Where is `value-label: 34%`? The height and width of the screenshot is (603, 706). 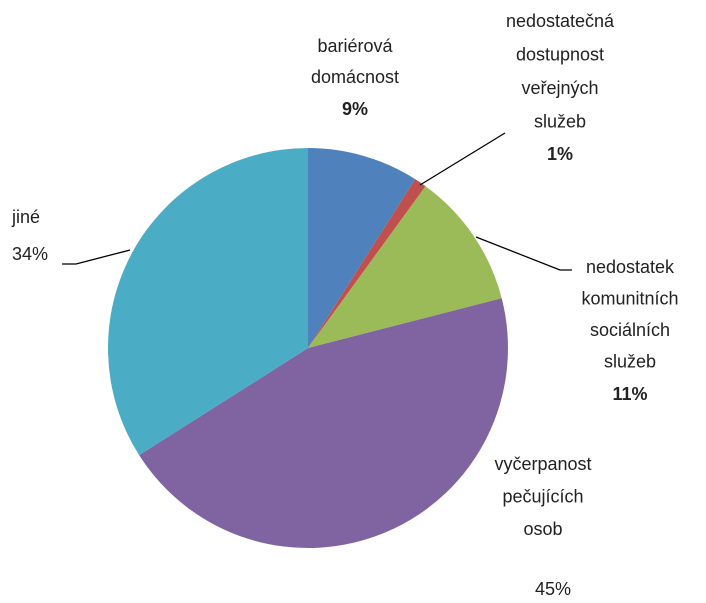
value-label: 34% is located at coordinates (30, 254).